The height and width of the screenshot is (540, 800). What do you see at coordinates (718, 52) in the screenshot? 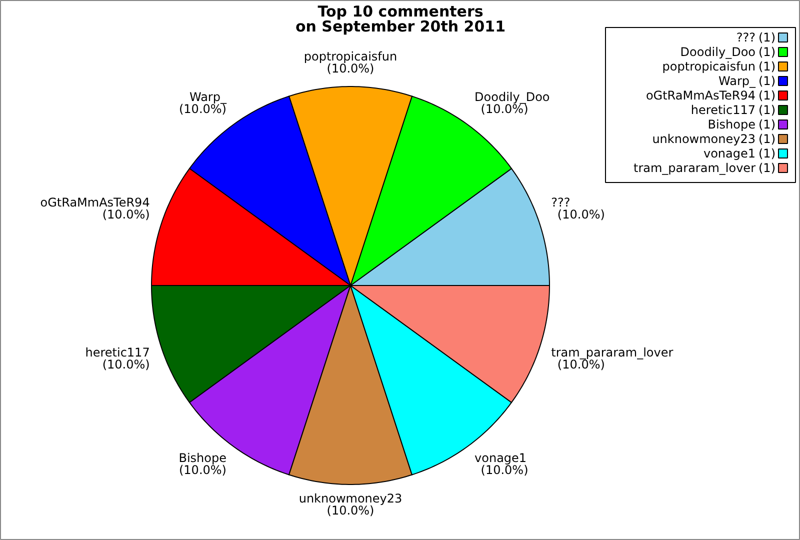
I see `legend-label: Doodily_Doo` at bounding box center [718, 52].